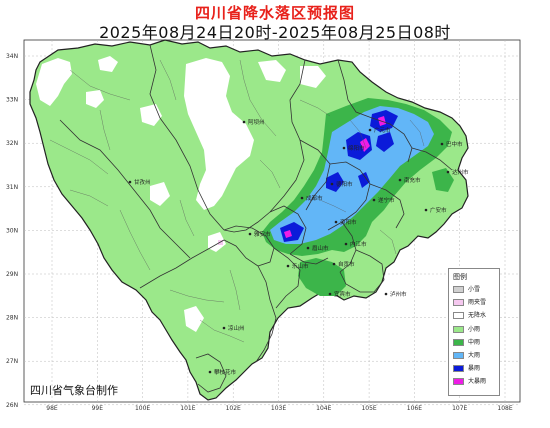 This screenshot has height=428, width=550. I want to click on boundary-bazhong, so click(392, 140).